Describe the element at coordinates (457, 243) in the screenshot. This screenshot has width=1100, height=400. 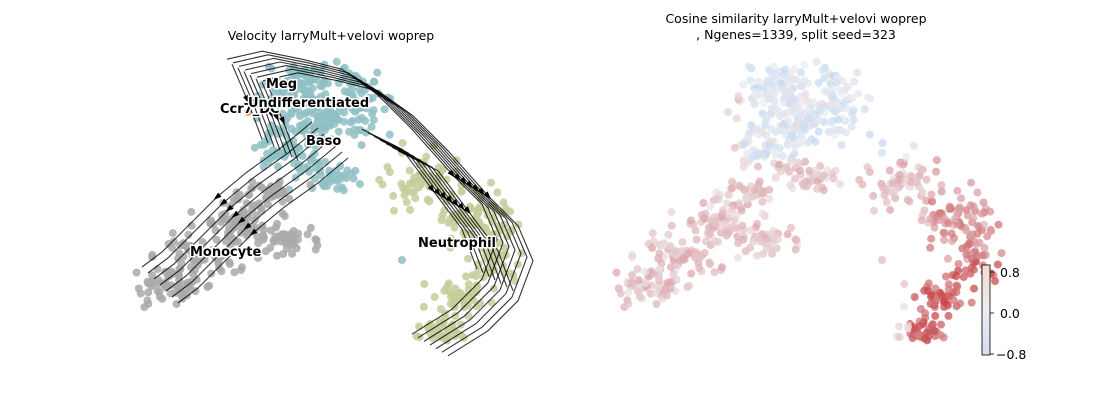
I see `cluster-label-neutrophil: Neutrophil` at that location.